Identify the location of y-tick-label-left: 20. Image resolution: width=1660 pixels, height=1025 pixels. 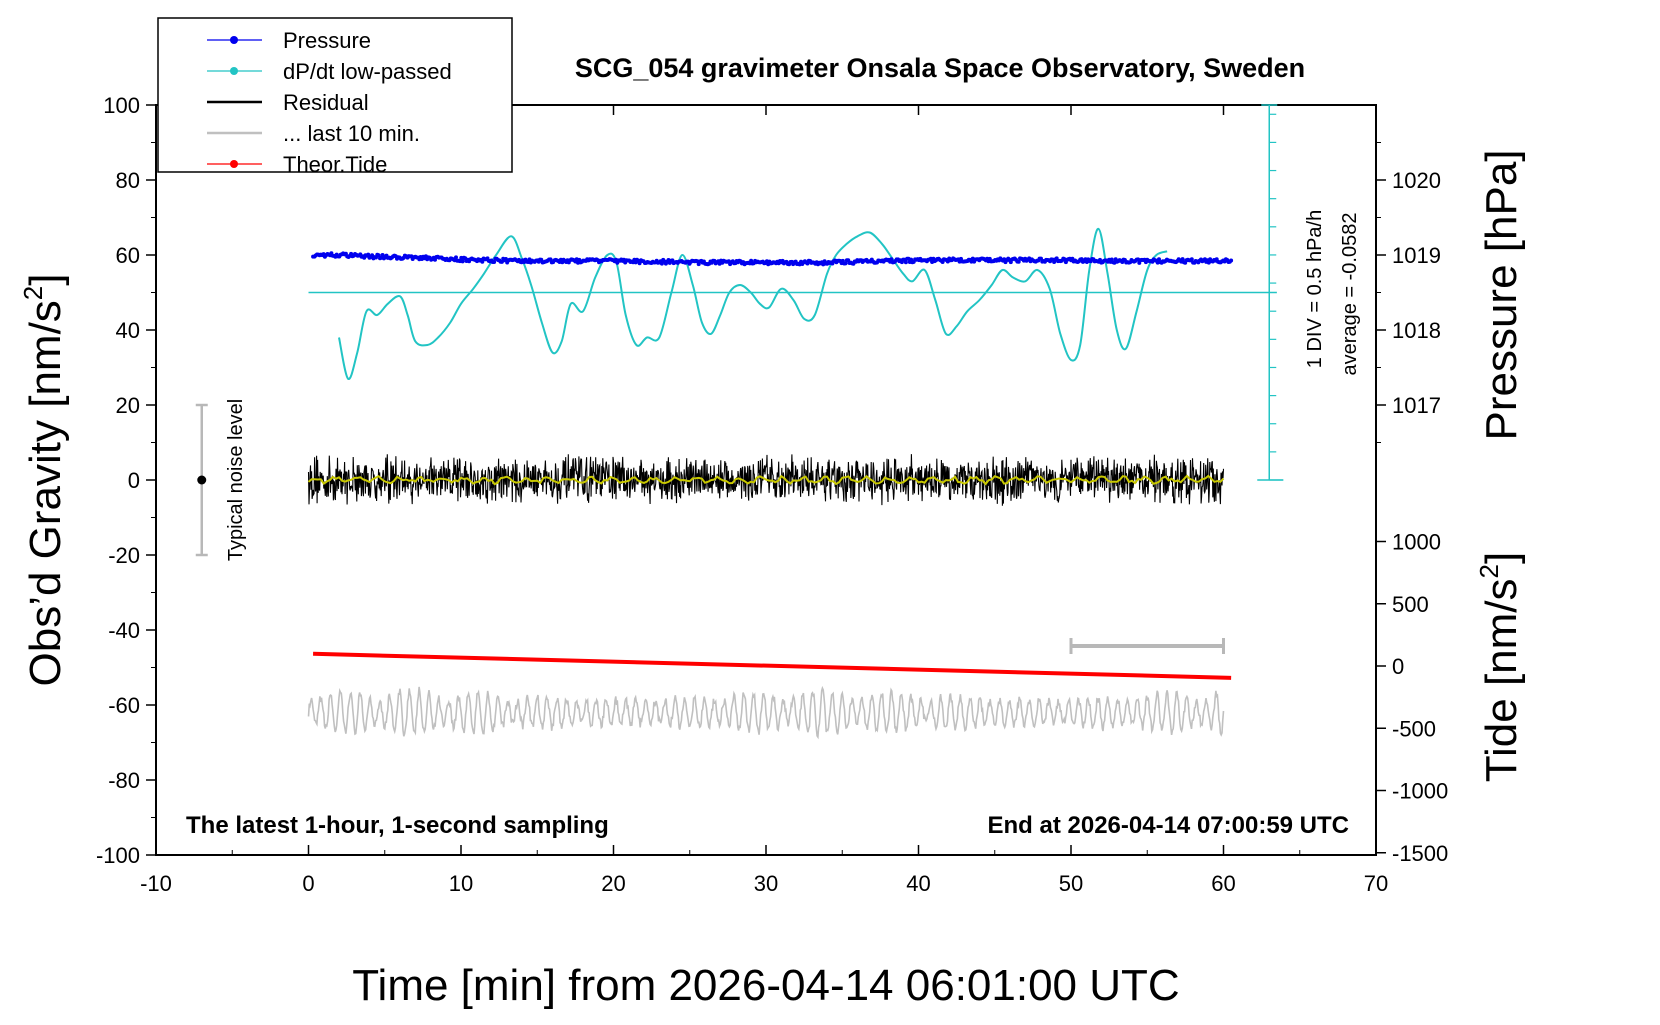
(128, 405).